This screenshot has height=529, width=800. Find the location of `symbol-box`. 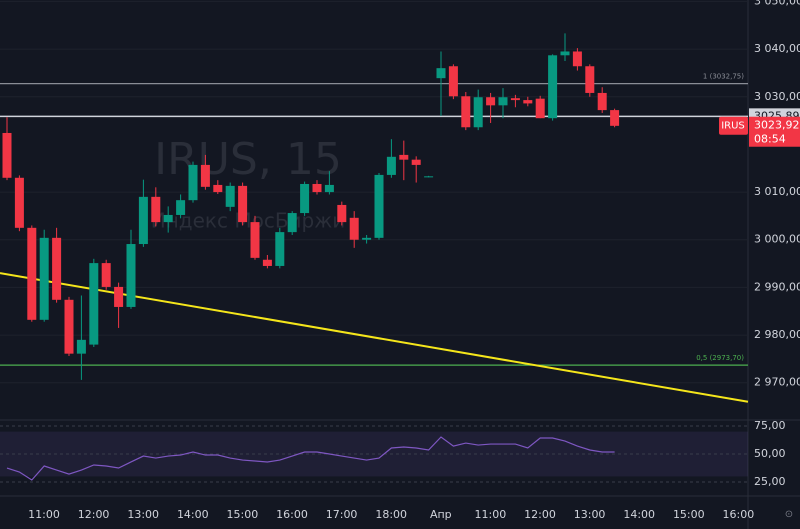

symbol-box is located at coordinates (733, 125).